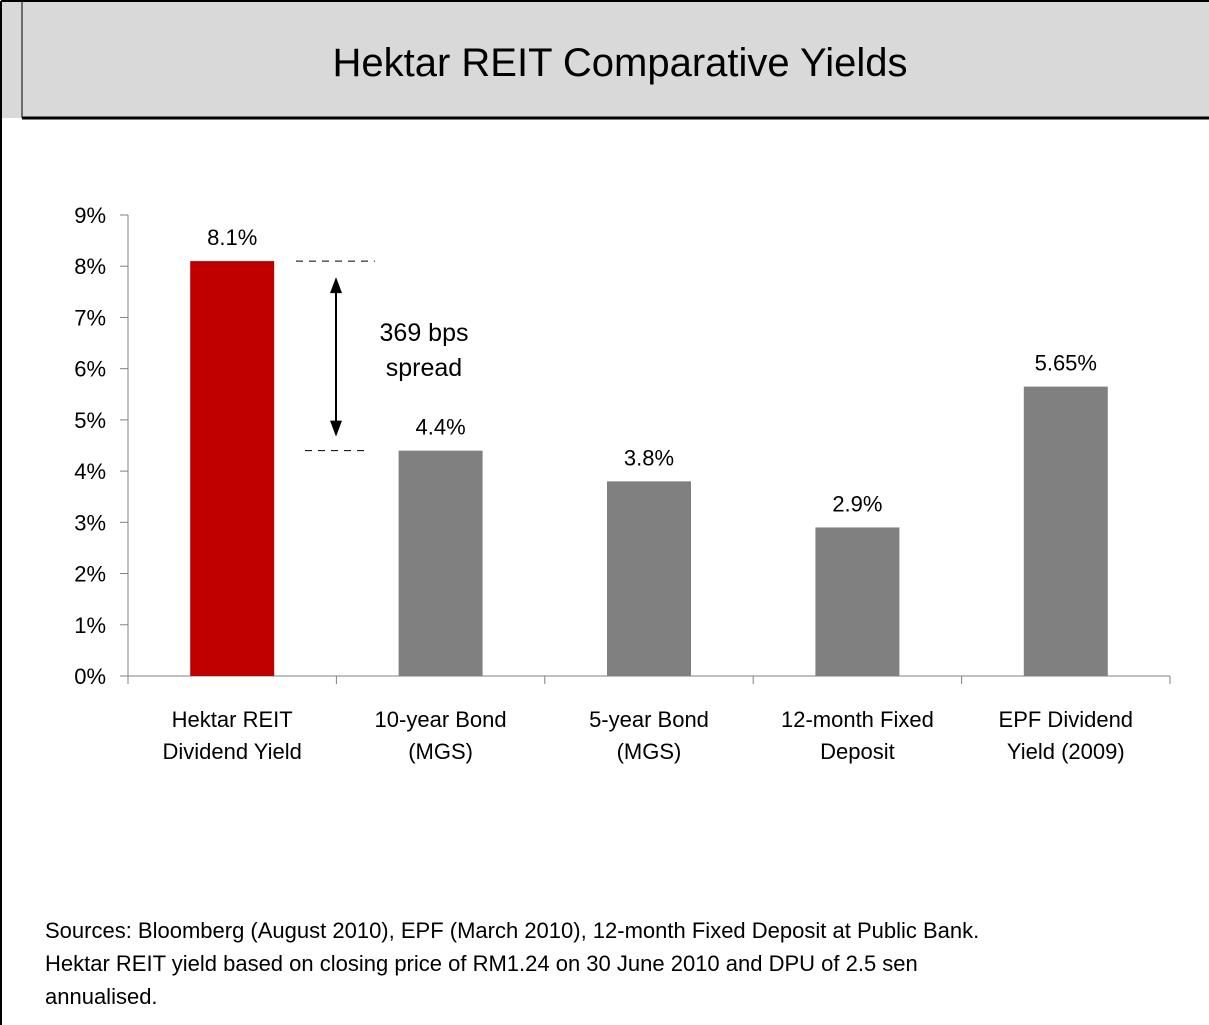  Describe the element at coordinates (90, 420) in the screenshot. I see `y-tick-label: 5%` at that location.